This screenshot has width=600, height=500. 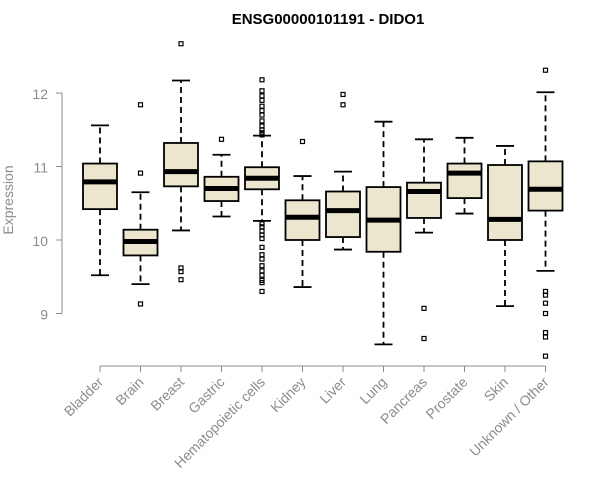 What do you see at coordinates (446, 398) in the screenshot?
I see `x-tick-label: Prostate` at bounding box center [446, 398].